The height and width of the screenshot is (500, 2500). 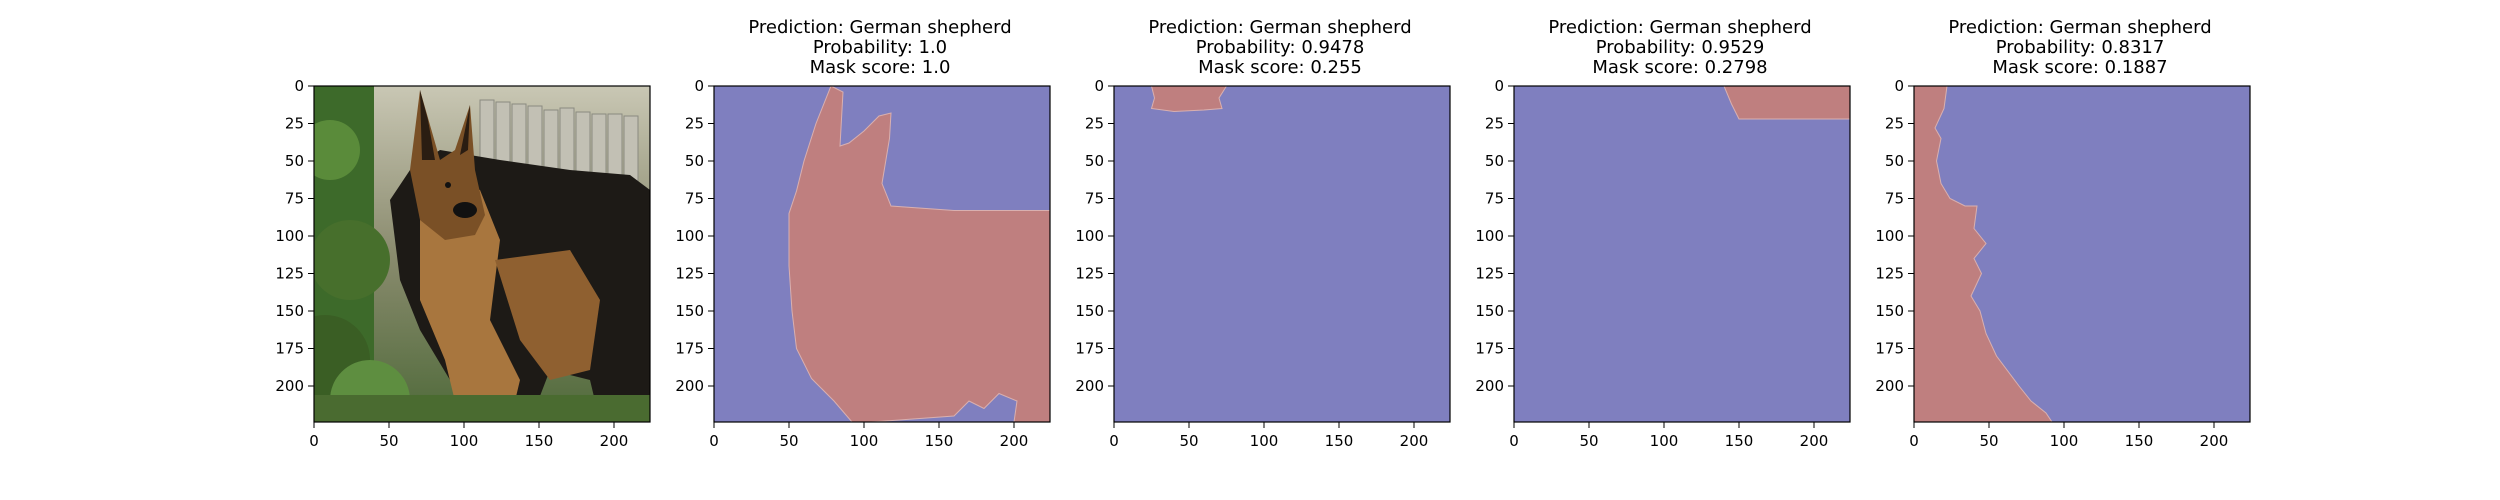 What do you see at coordinates (2080, 67) in the screenshot?
I see `mask-score-label: Mask score: 0.1887` at bounding box center [2080, 67].